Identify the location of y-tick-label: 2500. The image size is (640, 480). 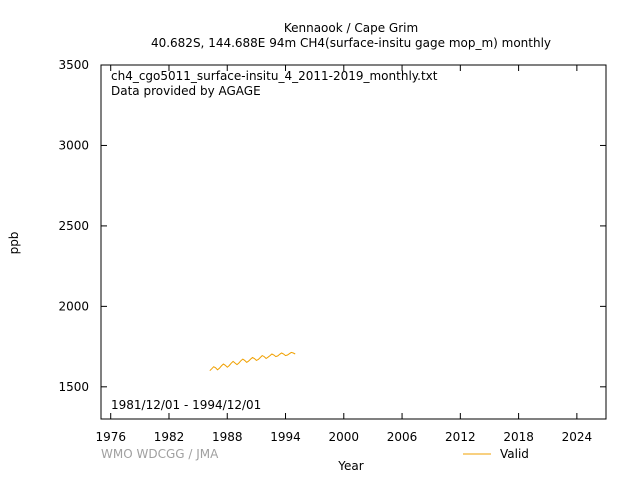
(73, 226).